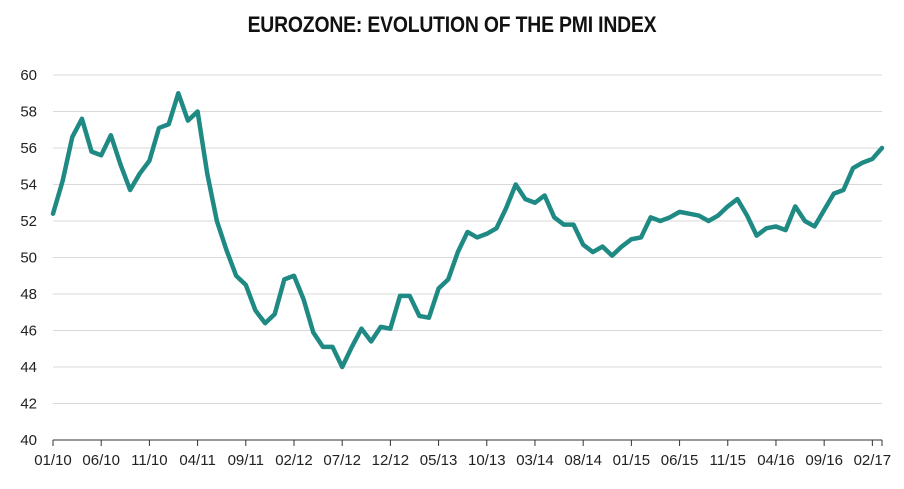 The width and height of the screenshot is (904, 489). I want to click on y-tick-label: 44, so click(28, 367).